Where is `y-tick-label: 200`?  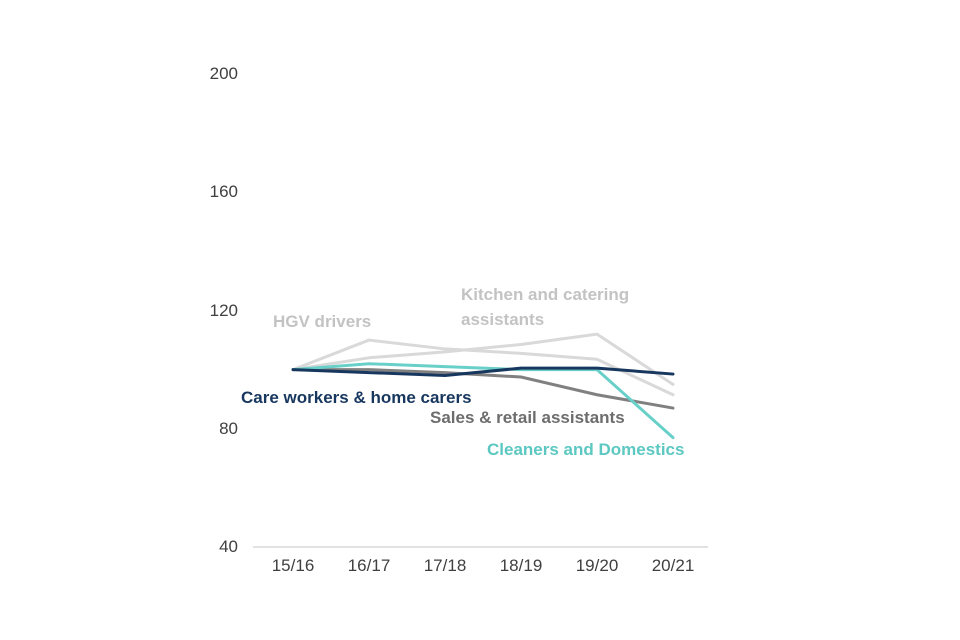
y-tick-label: 200 is located at coordinates (223, 73).